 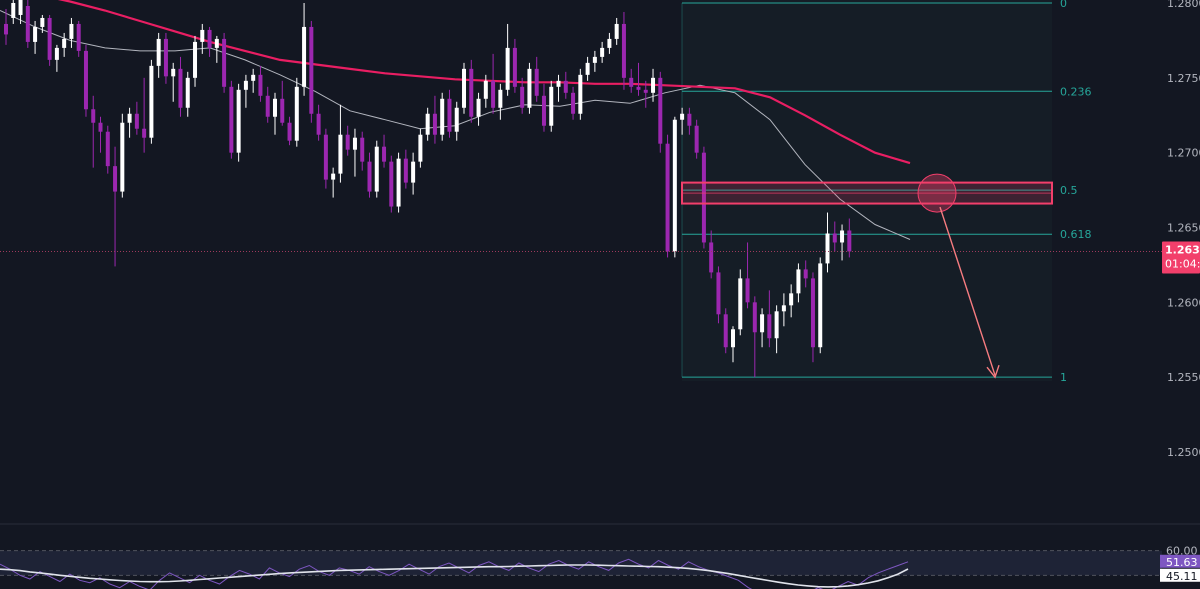 I want to click on projection-arrow, so click(x=969, y=292).